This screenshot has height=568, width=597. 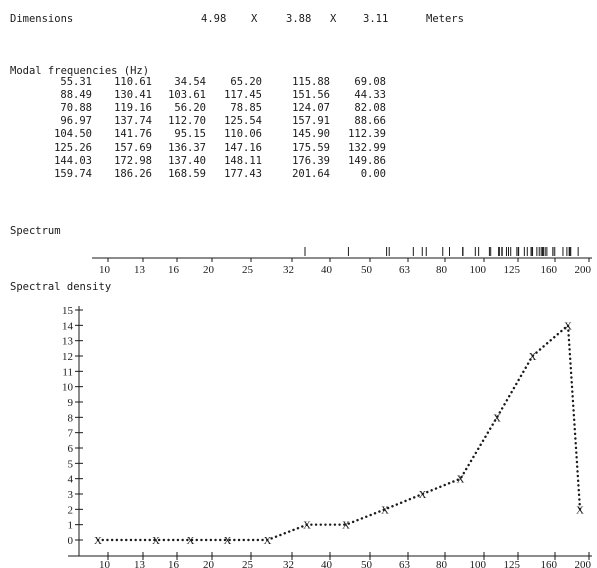 What do you see at coordinates (445, 19) in the screenshot?
I see `dimension-unit: Meters` at bounding box center [445, 19].